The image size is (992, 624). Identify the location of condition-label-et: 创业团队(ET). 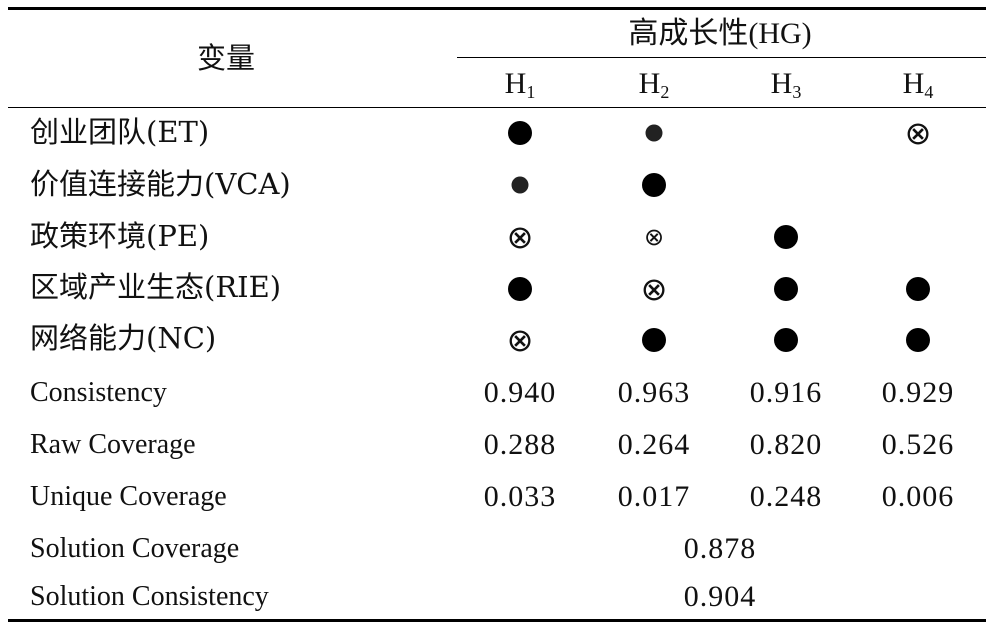
(120, 132).